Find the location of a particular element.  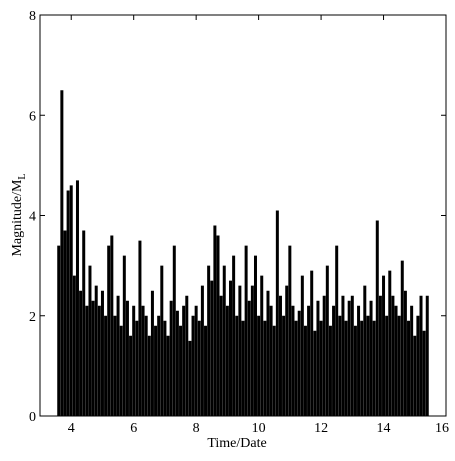

y-tick-label: 6 is located at coordinates (32, 116).